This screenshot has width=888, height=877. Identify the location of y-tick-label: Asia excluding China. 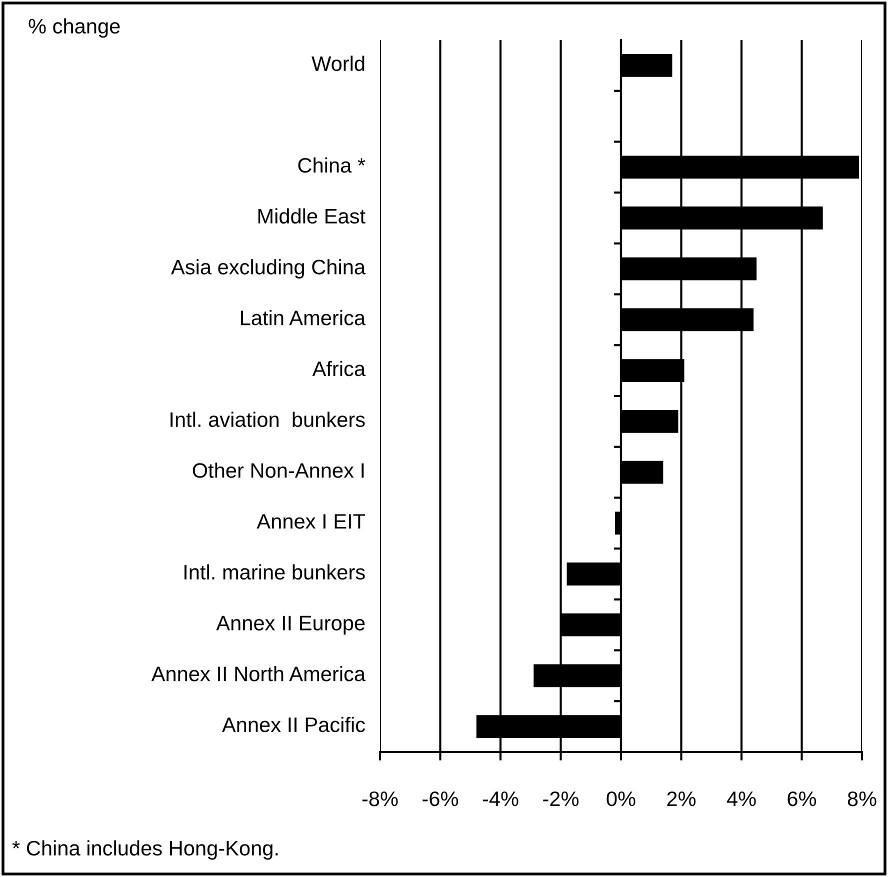
(268, 269).